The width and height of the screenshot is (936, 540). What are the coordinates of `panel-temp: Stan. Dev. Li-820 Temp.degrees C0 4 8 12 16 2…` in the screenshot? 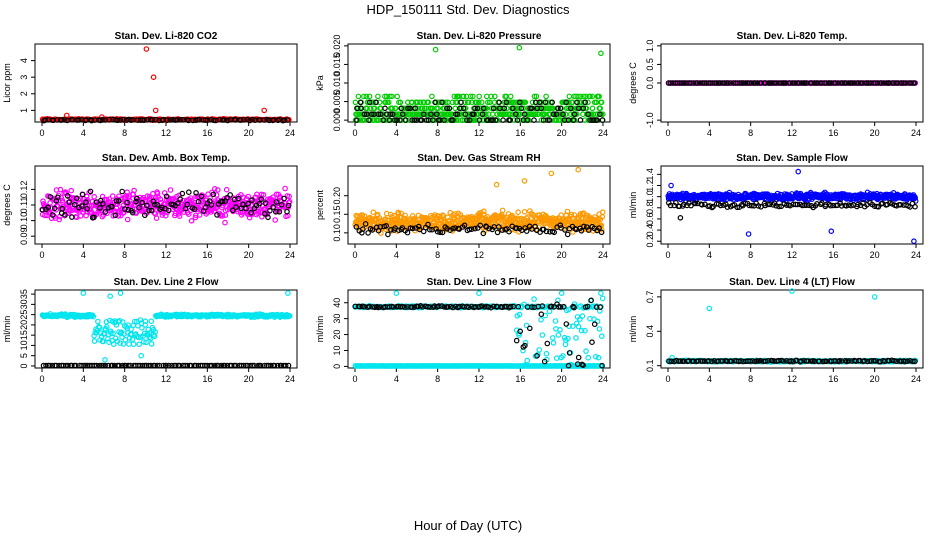 It's located at (776, 84).